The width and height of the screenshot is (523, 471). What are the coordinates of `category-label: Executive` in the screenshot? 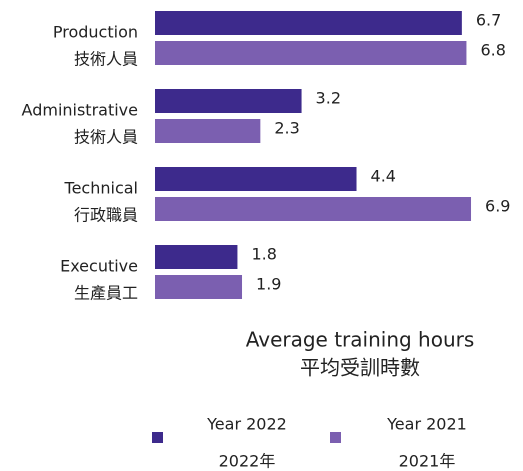 It's located at (99, 266).